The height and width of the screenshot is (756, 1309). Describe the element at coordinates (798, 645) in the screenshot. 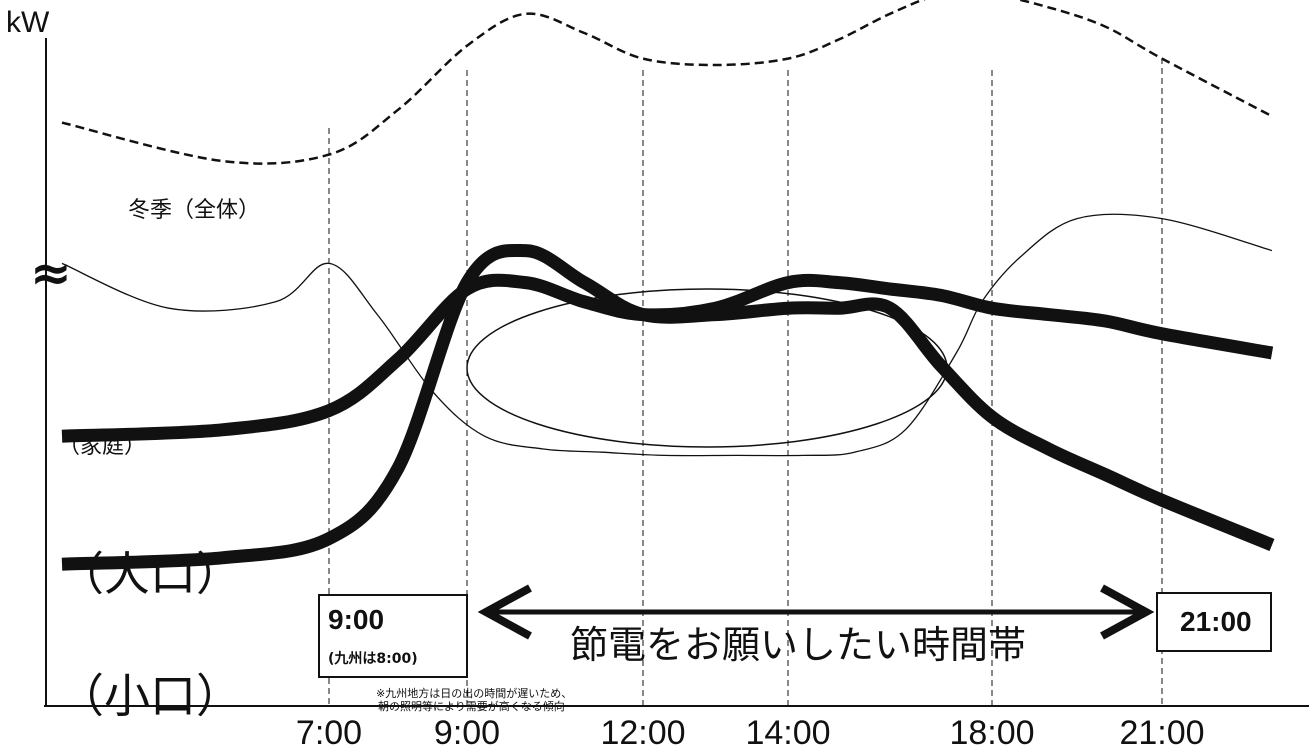

I see `arrow-label: 節電をお願いしたい時間帯` at that location.